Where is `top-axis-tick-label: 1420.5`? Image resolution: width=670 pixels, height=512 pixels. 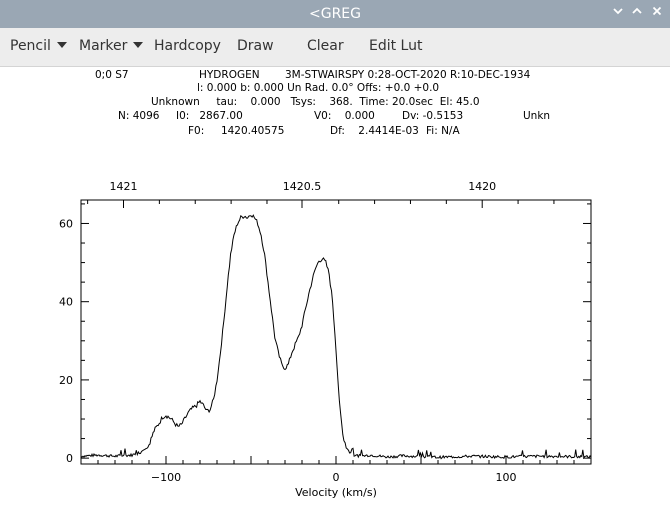
top-axis-tick-label: 1420.5 is located at coordinates (302, 186).